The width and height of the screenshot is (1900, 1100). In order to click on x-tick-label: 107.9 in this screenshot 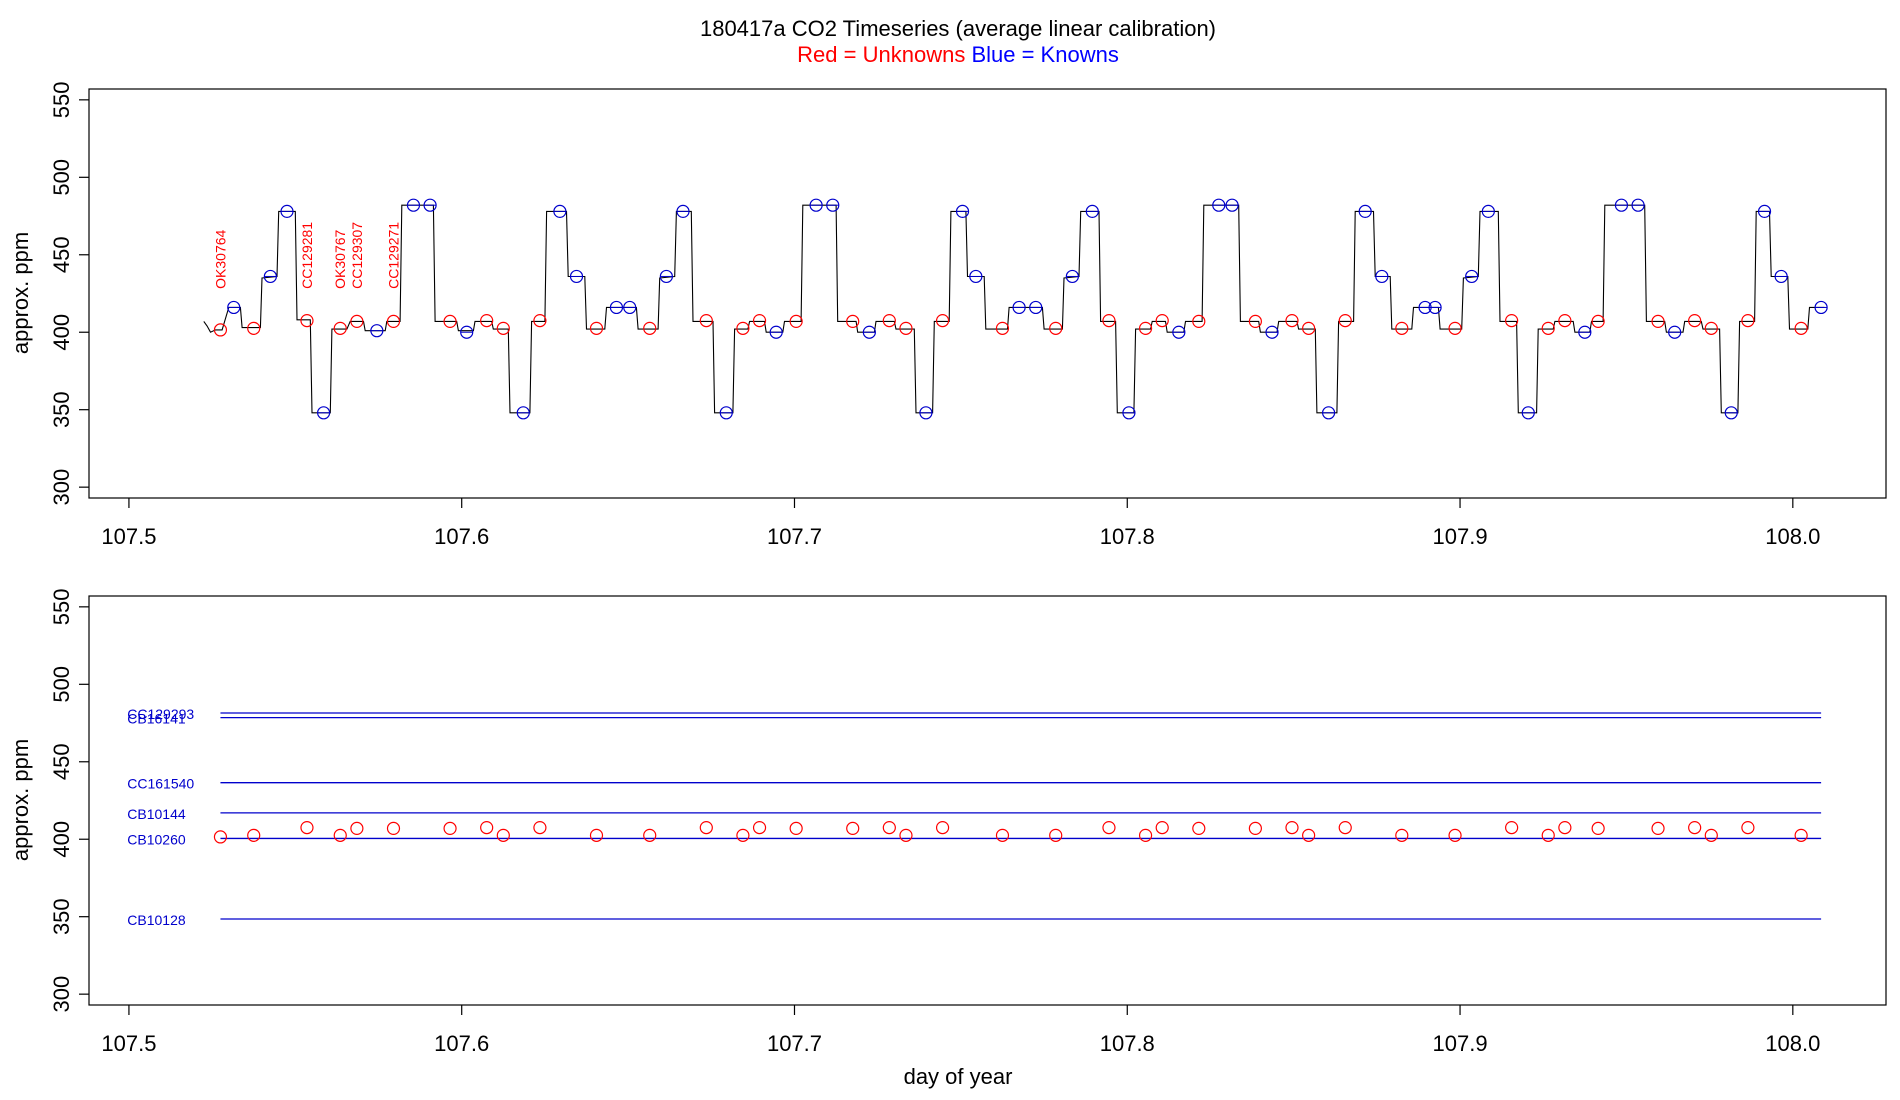, I will do `click(1460, 536)`.